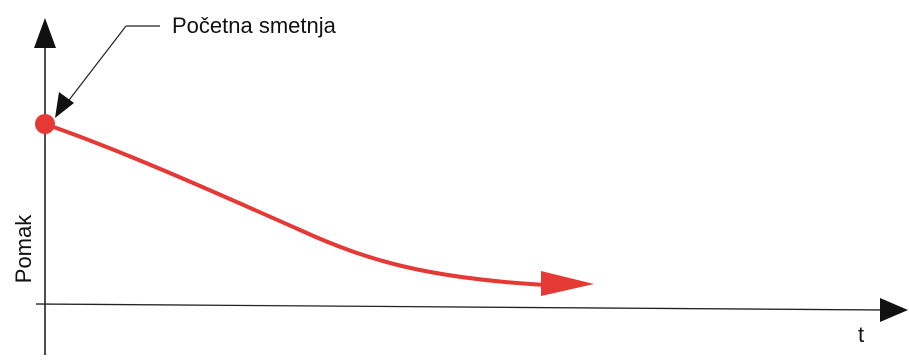 The width and height of the screenshot is (909, 362). I want to click on y-axis-label: Pomak, so click(23, 248).